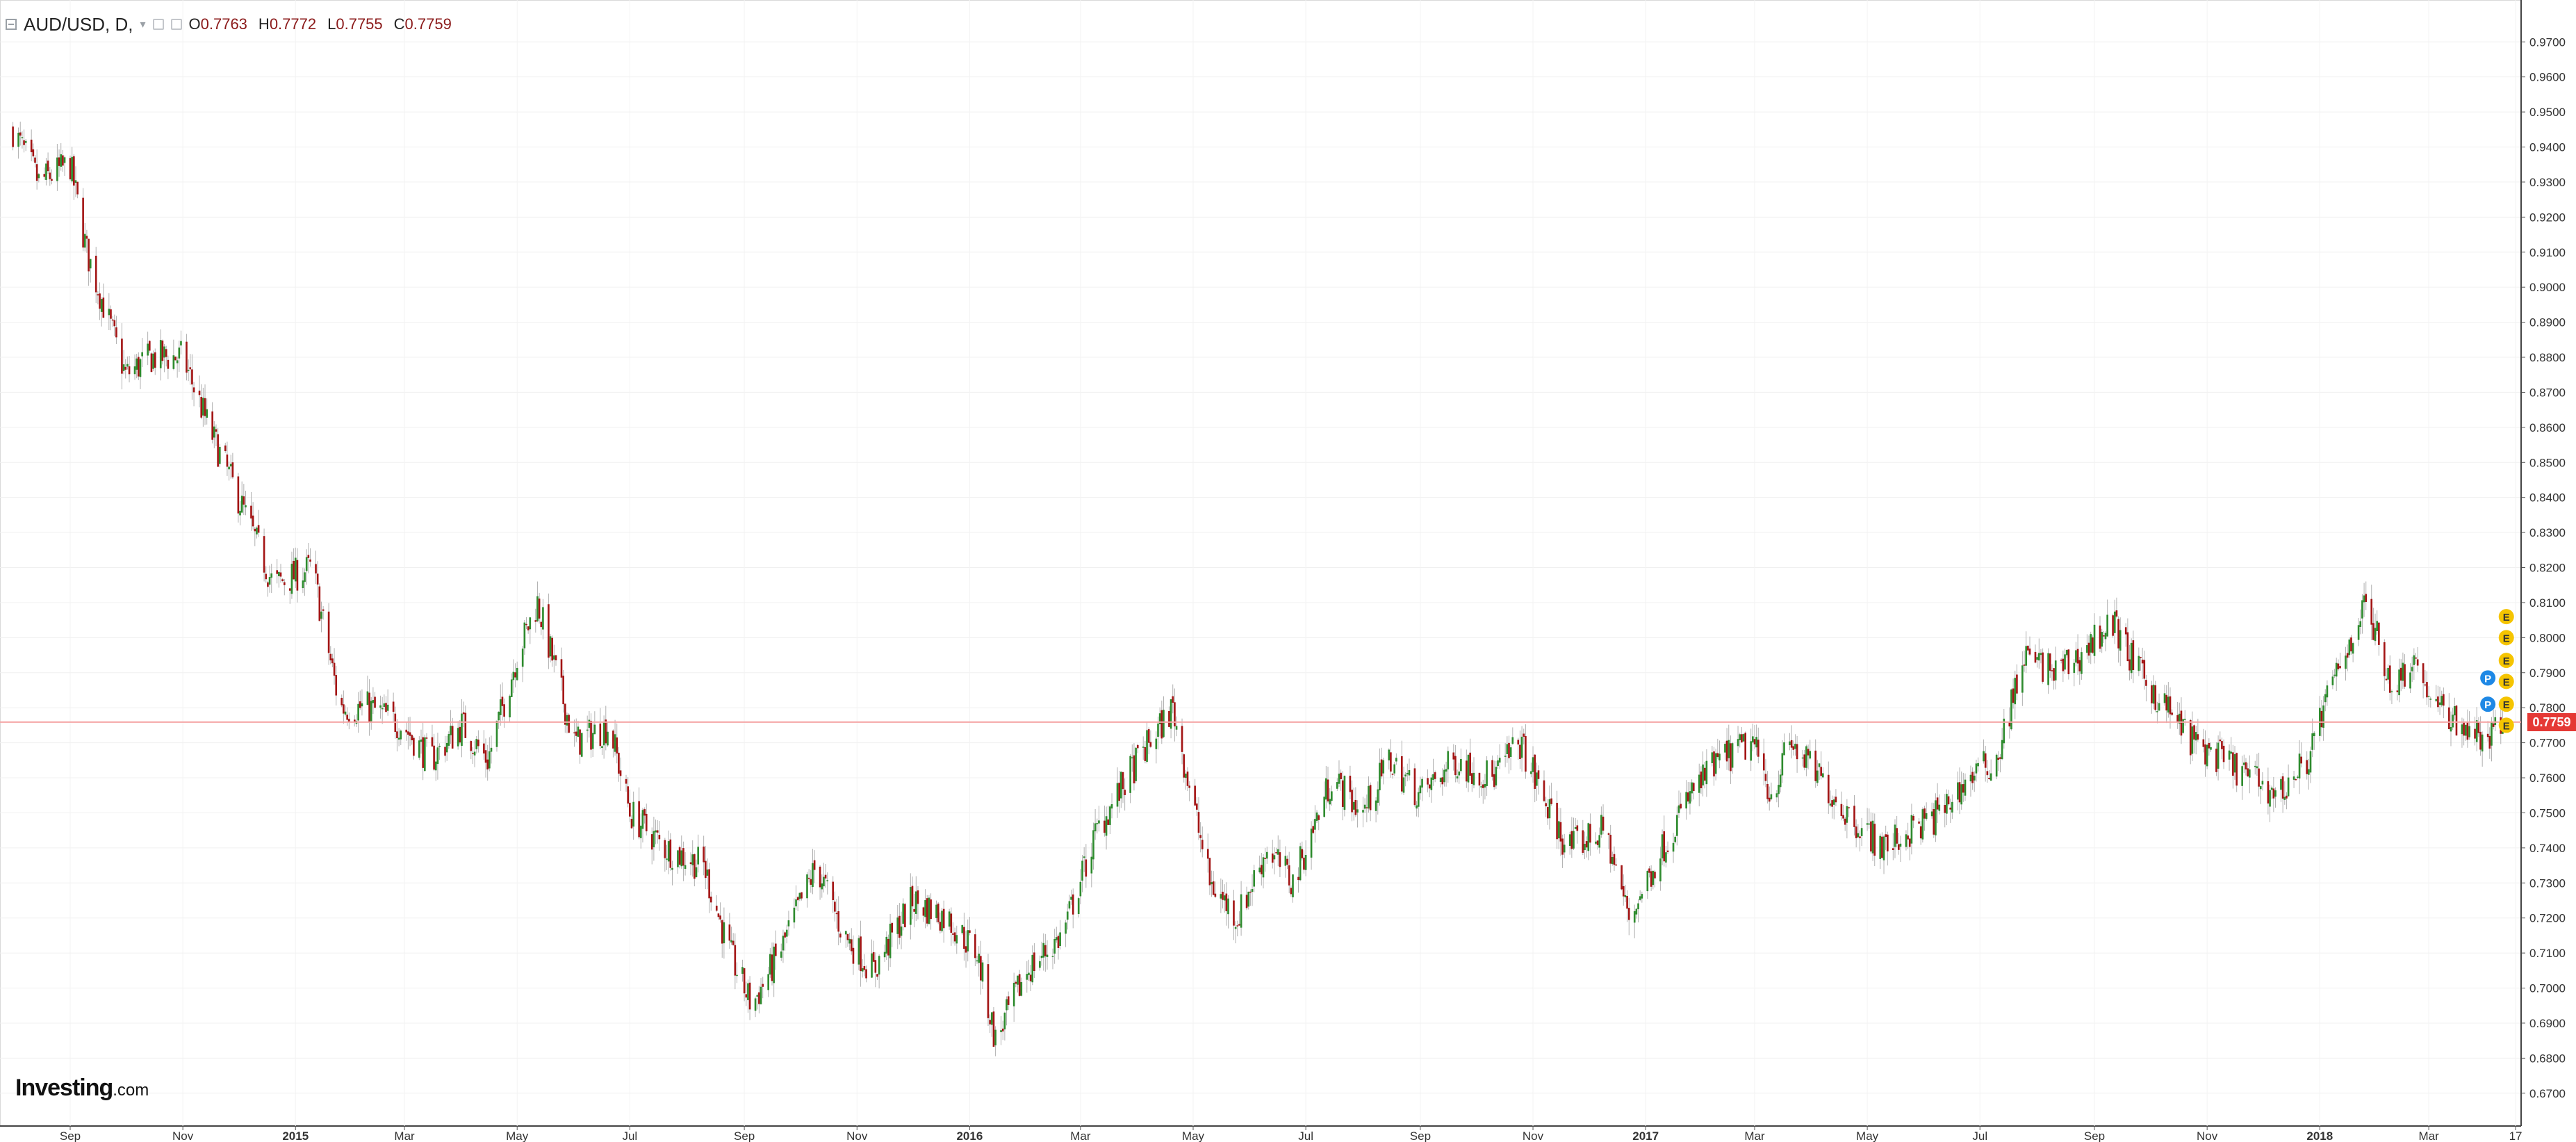 The height and width of the screenshot is (1142, 2576). Describe the element at coordinates (1305, 1135) in the screenshot. I see `x-tick-label: Jul` at that location.